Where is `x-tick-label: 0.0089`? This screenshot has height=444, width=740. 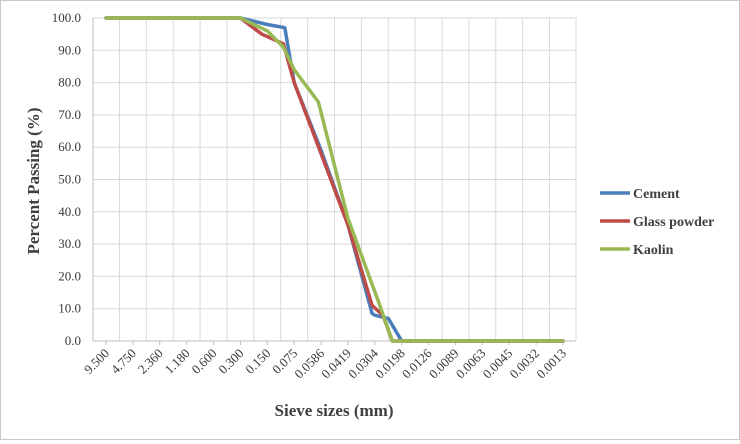
x-tick-label: 0.0089 is located at coordinates (444, 364).